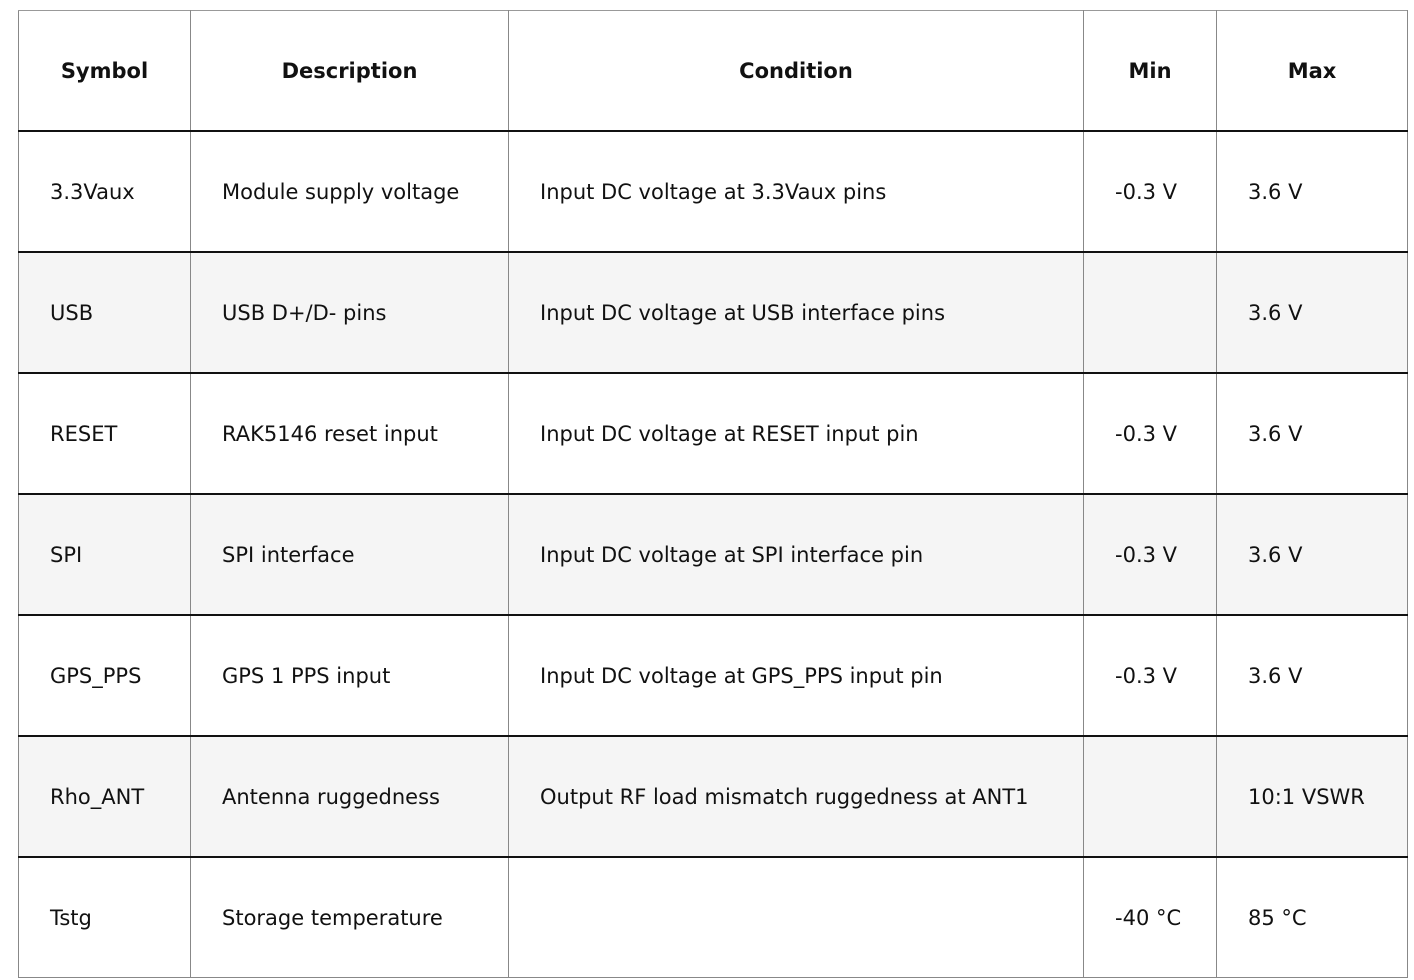  What do you see at coordinates (104, 555) in the screenshot?
I see `cell-symbol: SPI` at bounding box center [104, 555].